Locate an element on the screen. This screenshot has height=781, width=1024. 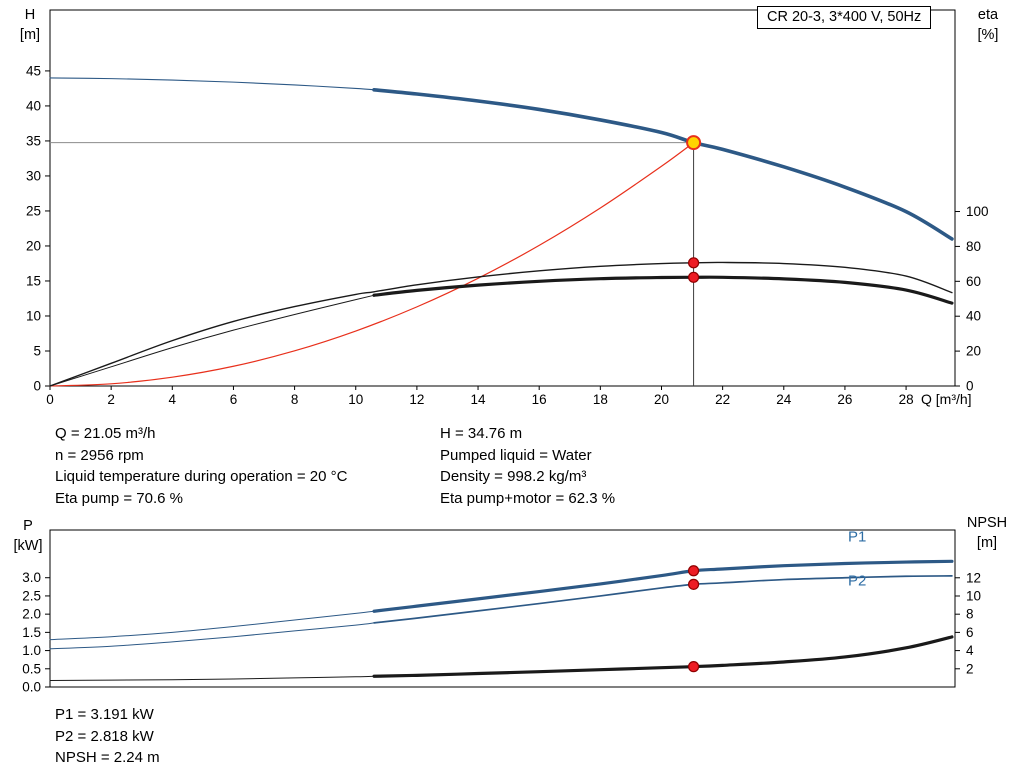
series-label-p2: P2 is located at coordinates (857, 581).